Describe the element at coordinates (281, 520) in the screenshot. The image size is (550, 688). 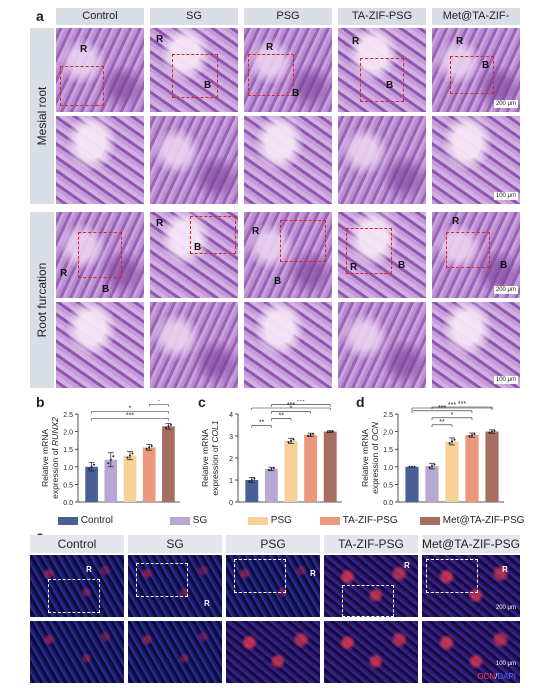
I see `legend-label: PSG` at that location.